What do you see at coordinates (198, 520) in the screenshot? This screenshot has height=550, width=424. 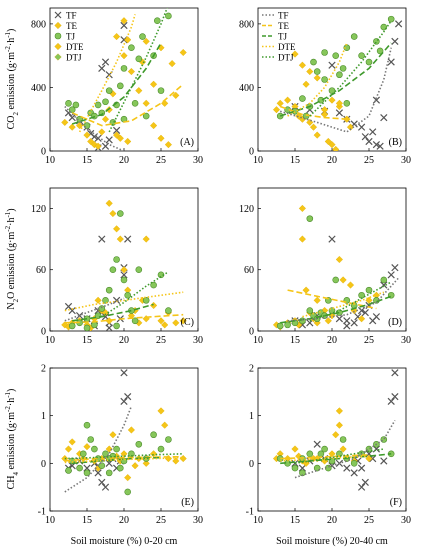 I see `x-tick-label: 30` at bounding box center [198, 520].